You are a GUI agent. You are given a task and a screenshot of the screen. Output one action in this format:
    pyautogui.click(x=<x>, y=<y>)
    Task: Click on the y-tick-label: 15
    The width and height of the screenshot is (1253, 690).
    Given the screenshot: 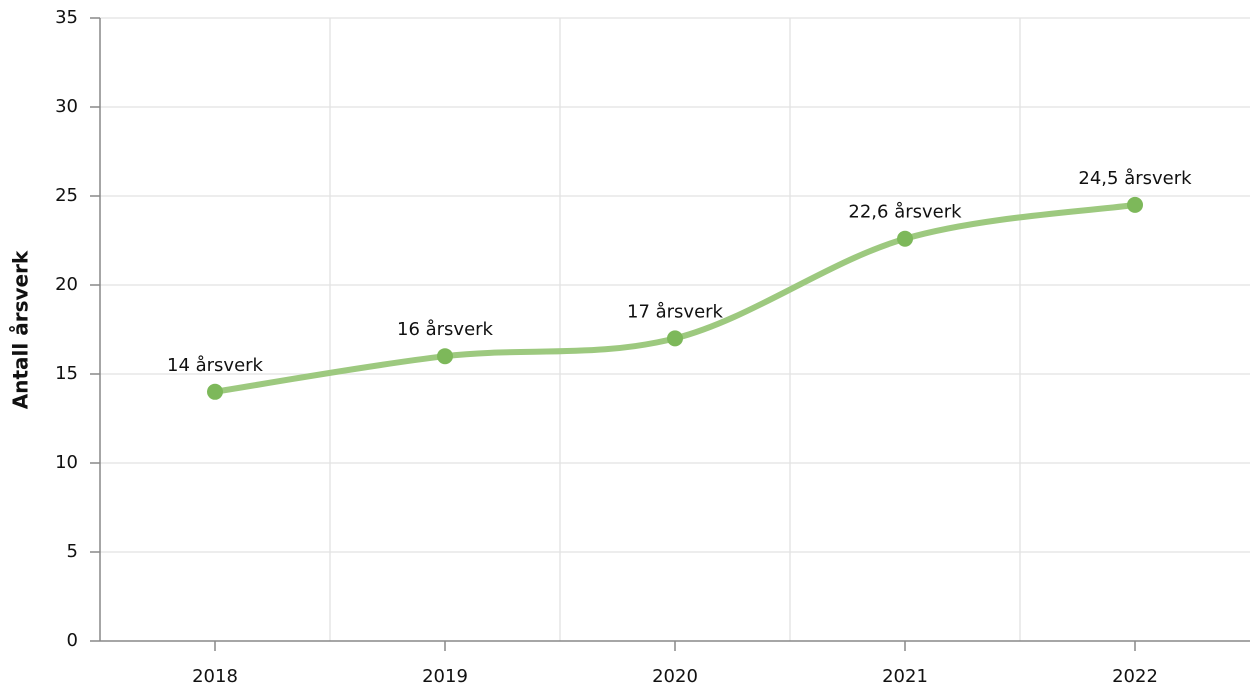 What is the action you would take?
    pyautogui.click(x=66, y=373)
    